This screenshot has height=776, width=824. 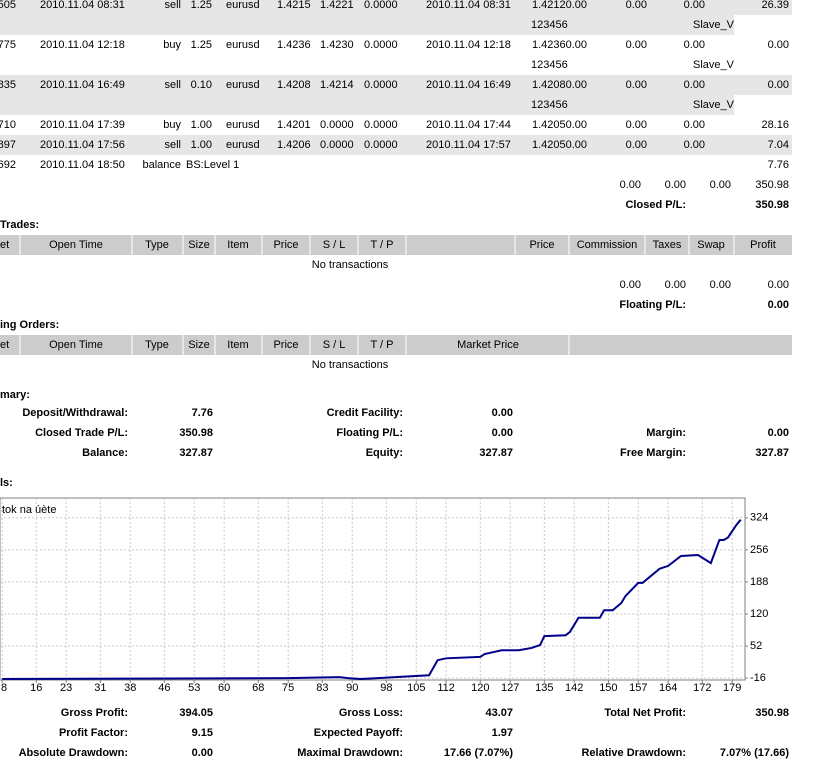 I want to click on stat-value: 1.97, so click(x=502, y=733).